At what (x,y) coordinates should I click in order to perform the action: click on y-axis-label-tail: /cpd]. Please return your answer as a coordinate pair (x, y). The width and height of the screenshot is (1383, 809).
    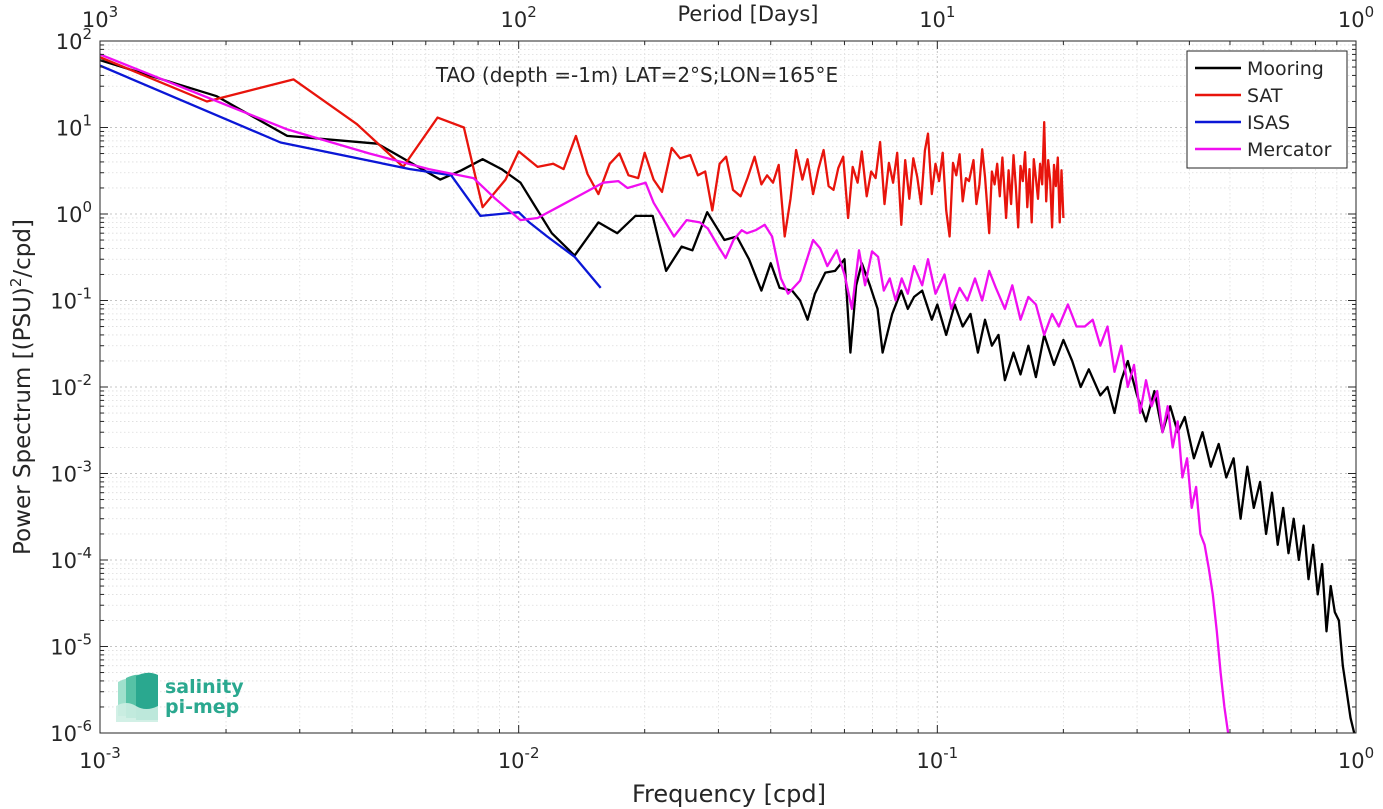
    Looking at the image, I should click on (23, 248).